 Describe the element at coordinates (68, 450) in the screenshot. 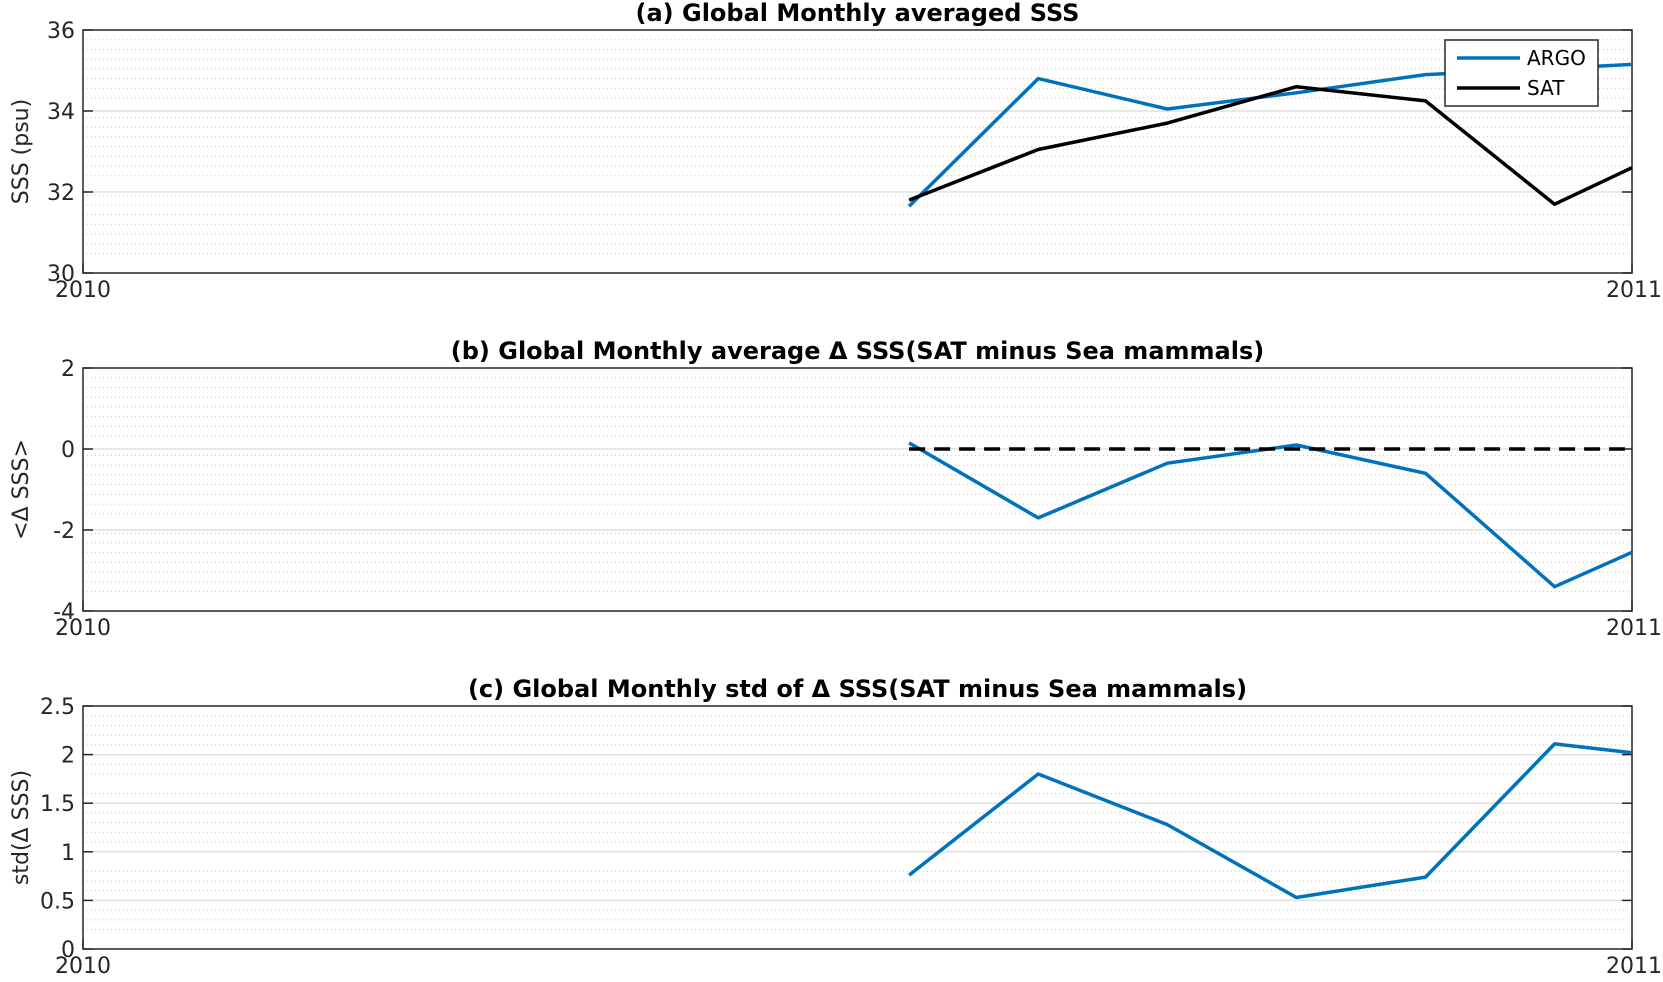

I see `panel-b-ytick-label: 0` at that location.